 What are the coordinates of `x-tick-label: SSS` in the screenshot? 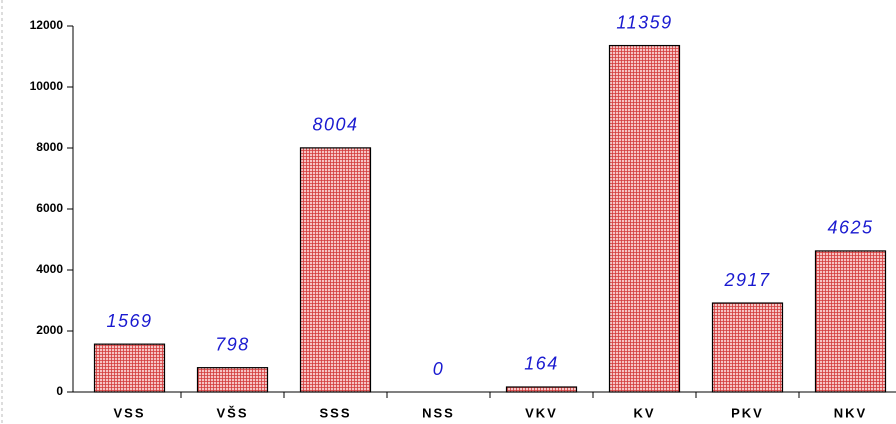 It's located at (335, 412).